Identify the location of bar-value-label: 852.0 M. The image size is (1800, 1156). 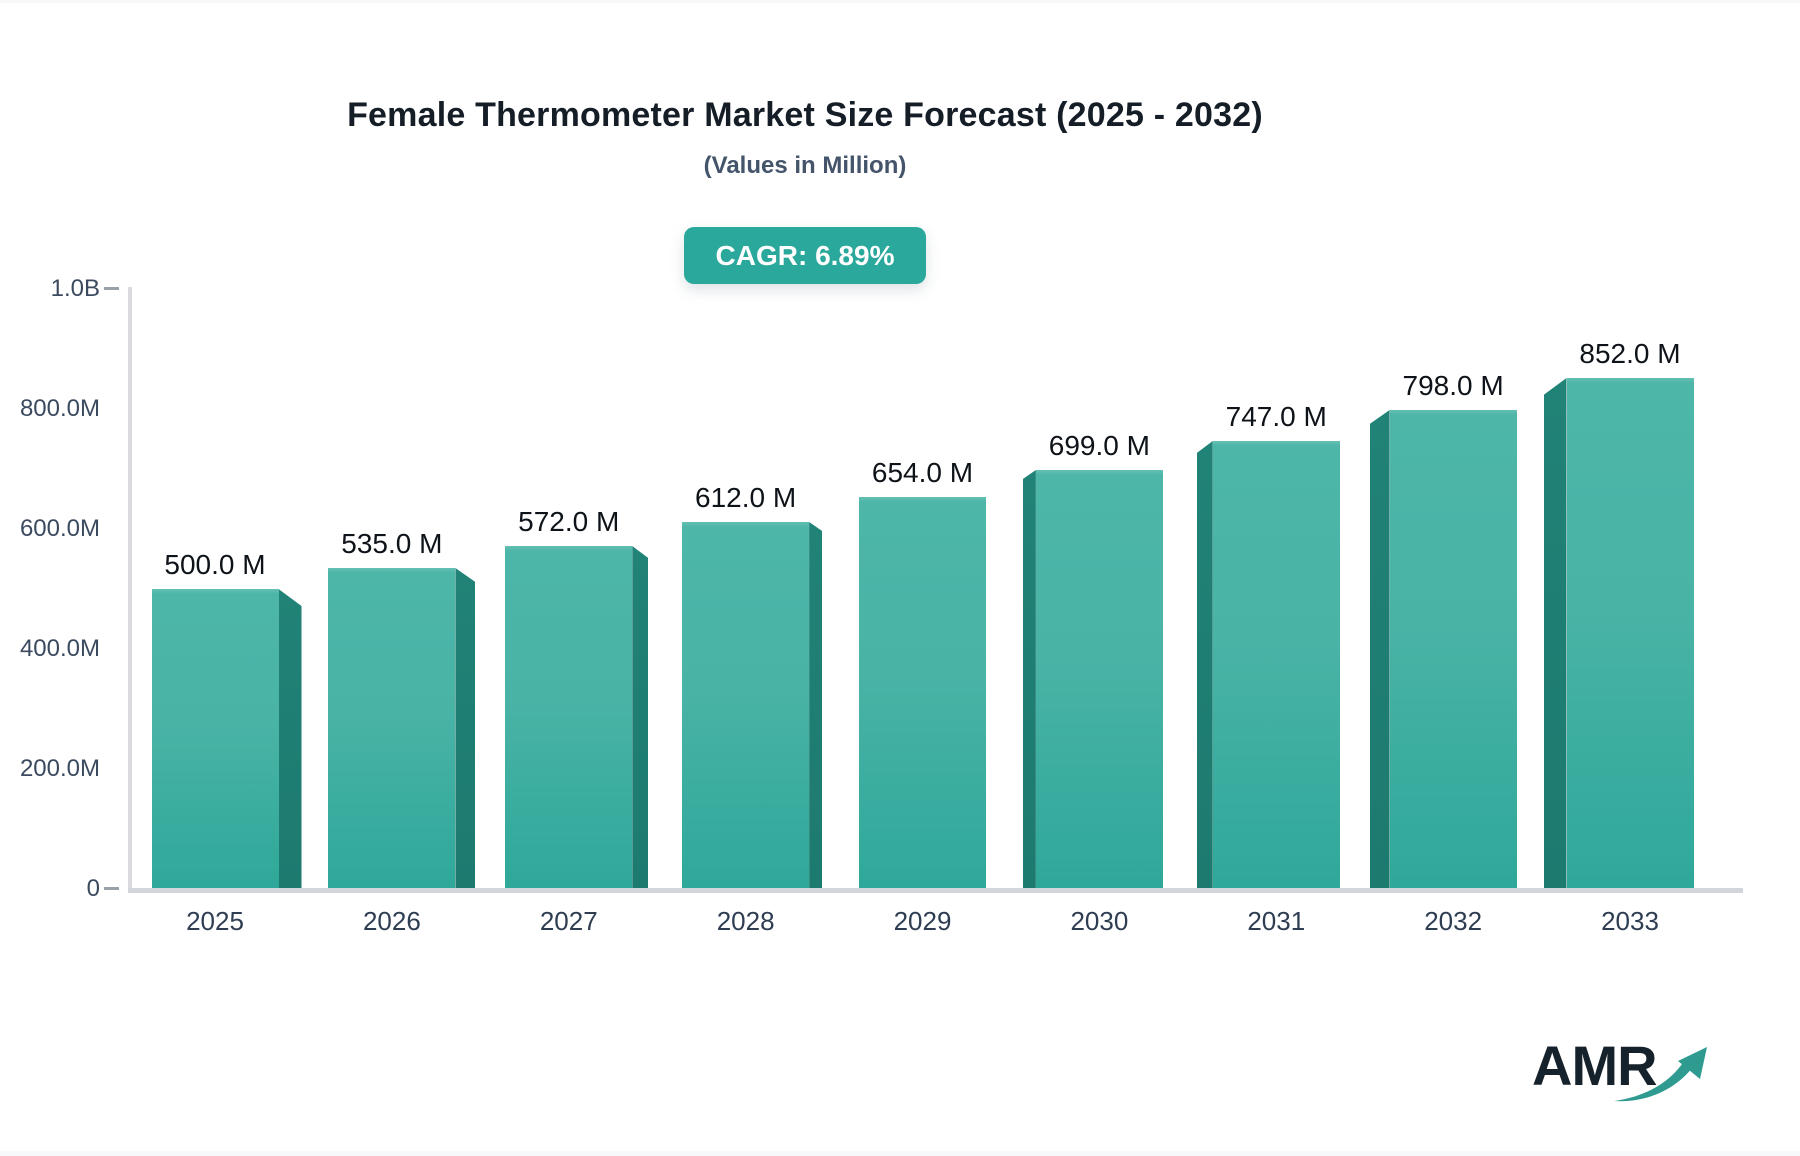
(1630, 353).